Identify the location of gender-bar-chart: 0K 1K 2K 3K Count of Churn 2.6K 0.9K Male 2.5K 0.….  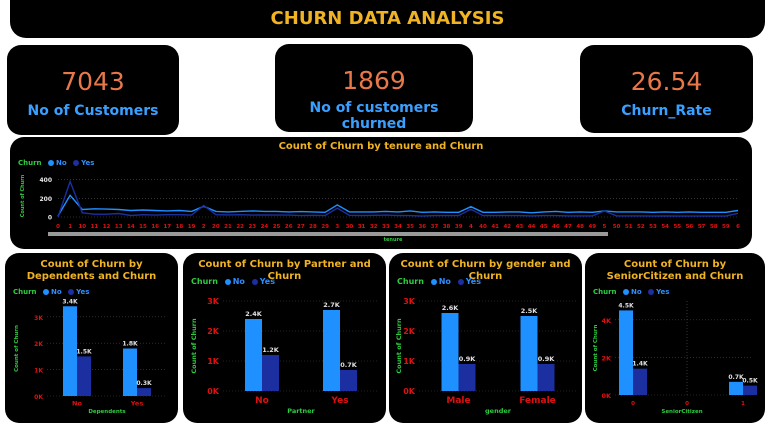
(486, 356).